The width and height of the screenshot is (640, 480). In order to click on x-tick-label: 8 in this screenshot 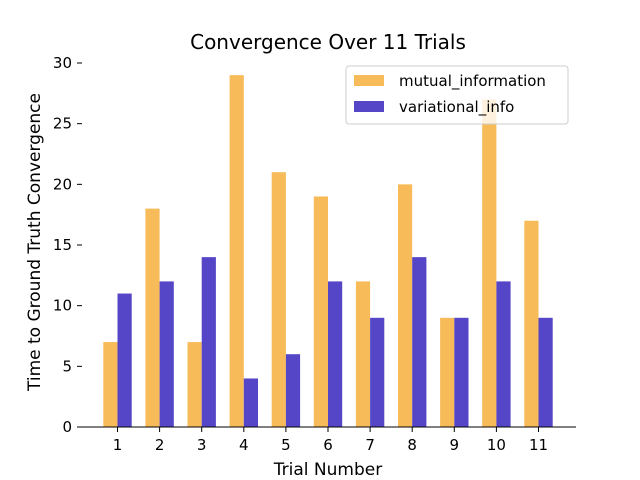, I will do `click(412, 445)`.